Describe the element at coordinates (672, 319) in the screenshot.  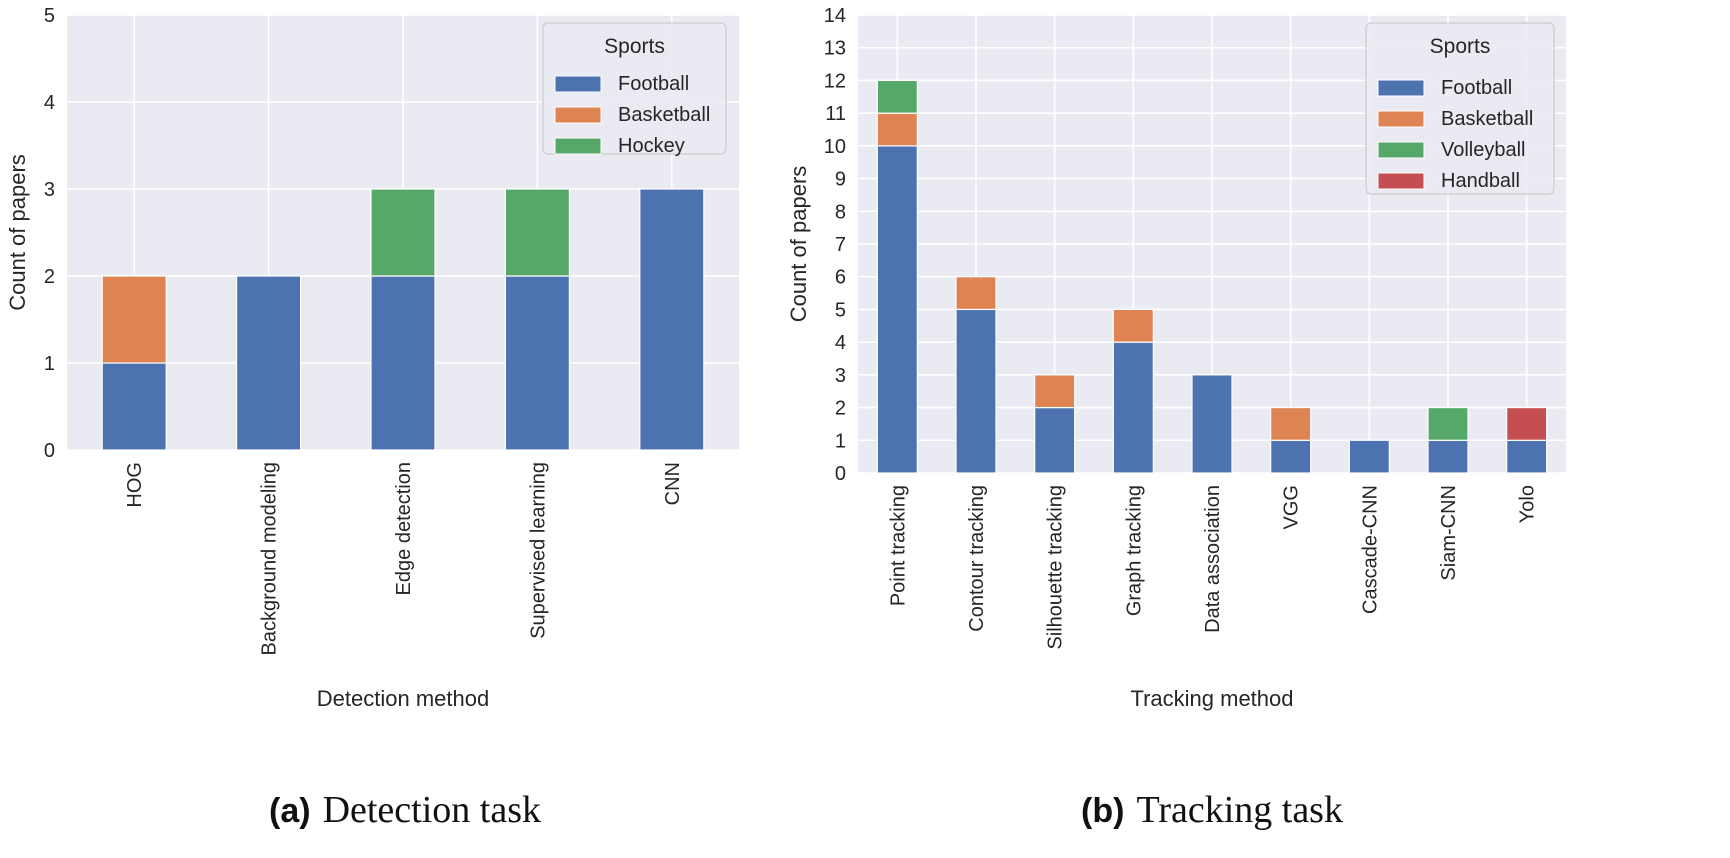
I see `detection-bar-cnn-football` at that location.